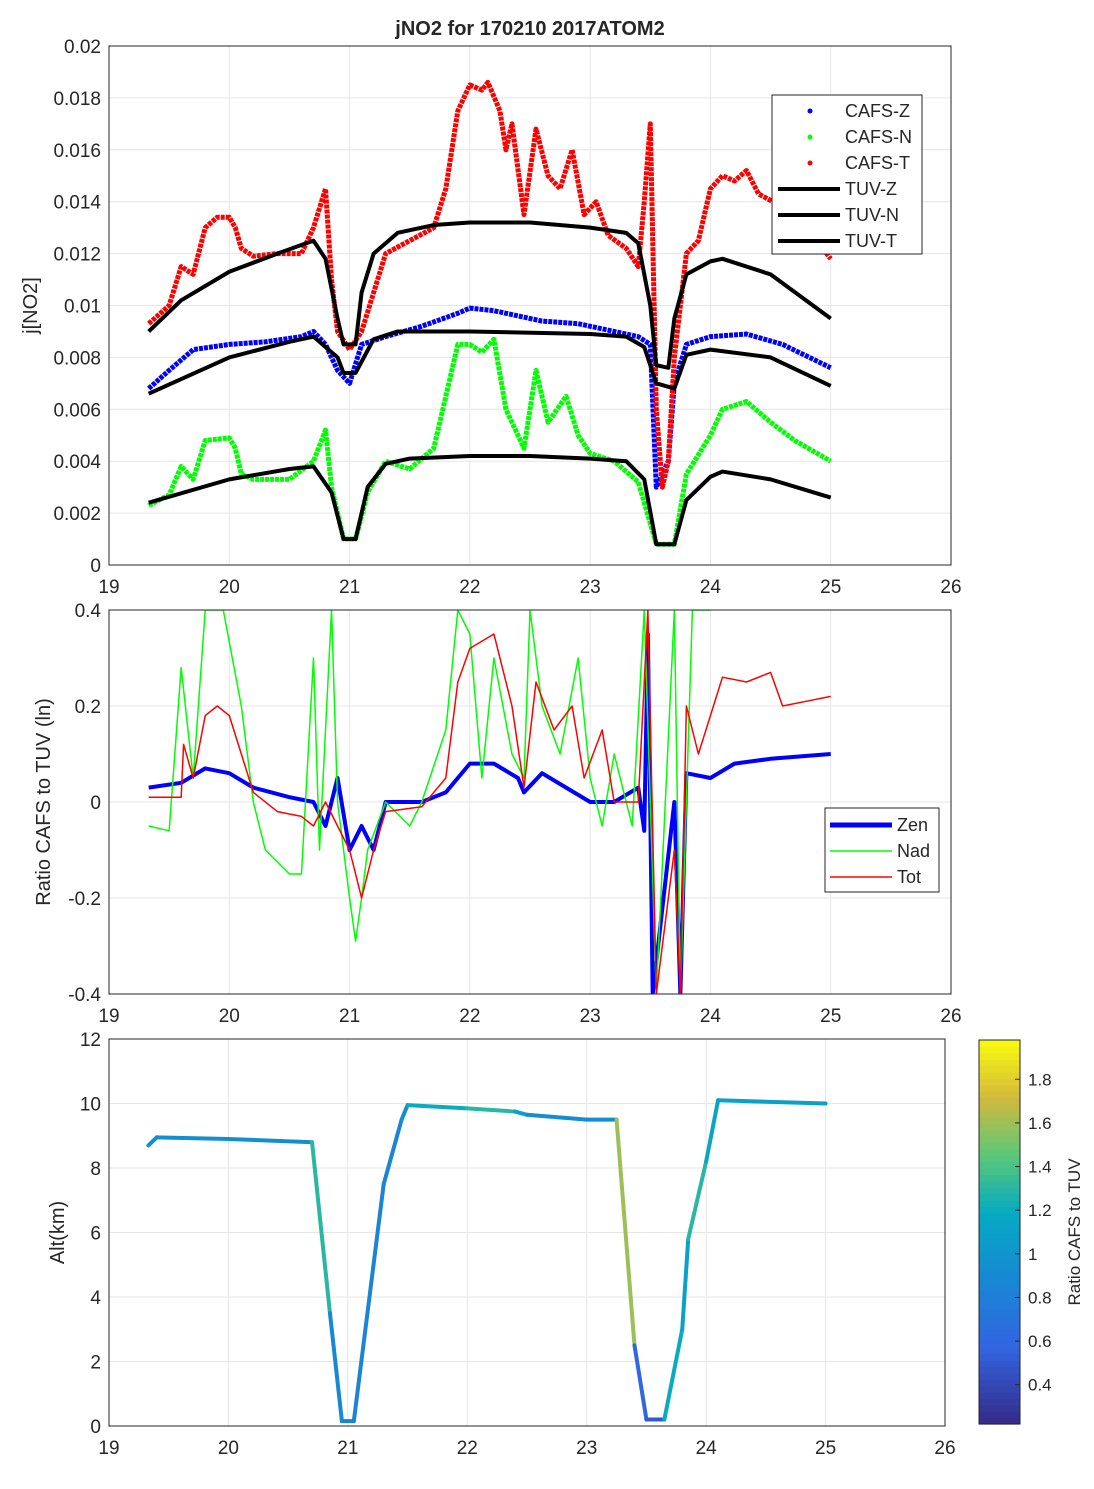  Describe the element at coordinates (95, 1234) in the screenshot. I see `y-tick-label: 6` at that location.